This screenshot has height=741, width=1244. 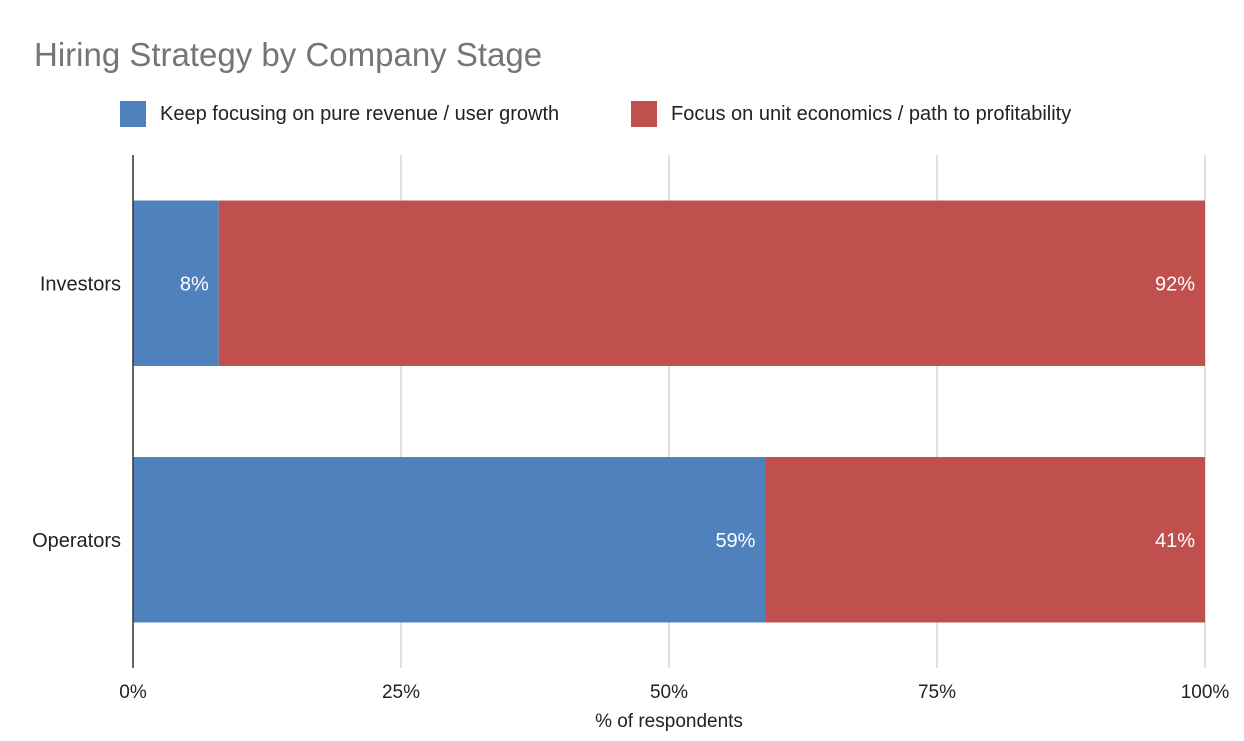 I want to click on bar-data-label: 92%, so click(x=1175, y=284).